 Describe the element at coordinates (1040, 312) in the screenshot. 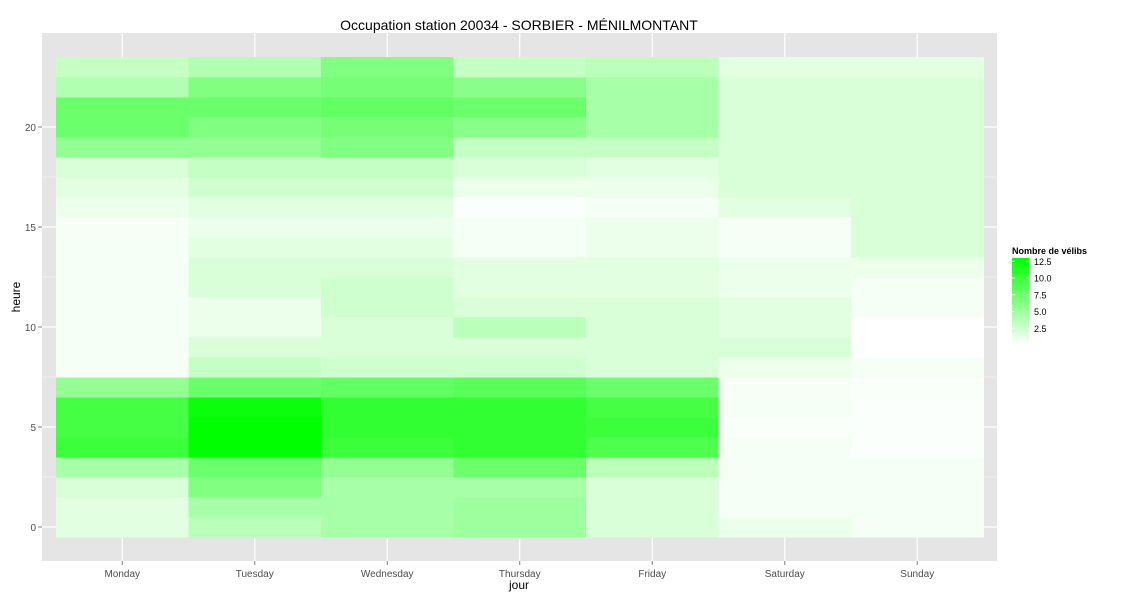

I see `legend-label: 5.0` at that location.